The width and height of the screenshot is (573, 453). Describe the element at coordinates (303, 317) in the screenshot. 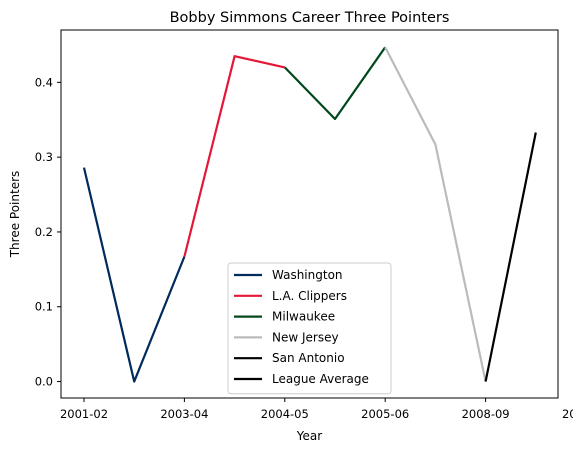

I see `legend-label-milwaukee: Milwaukee` at that location.